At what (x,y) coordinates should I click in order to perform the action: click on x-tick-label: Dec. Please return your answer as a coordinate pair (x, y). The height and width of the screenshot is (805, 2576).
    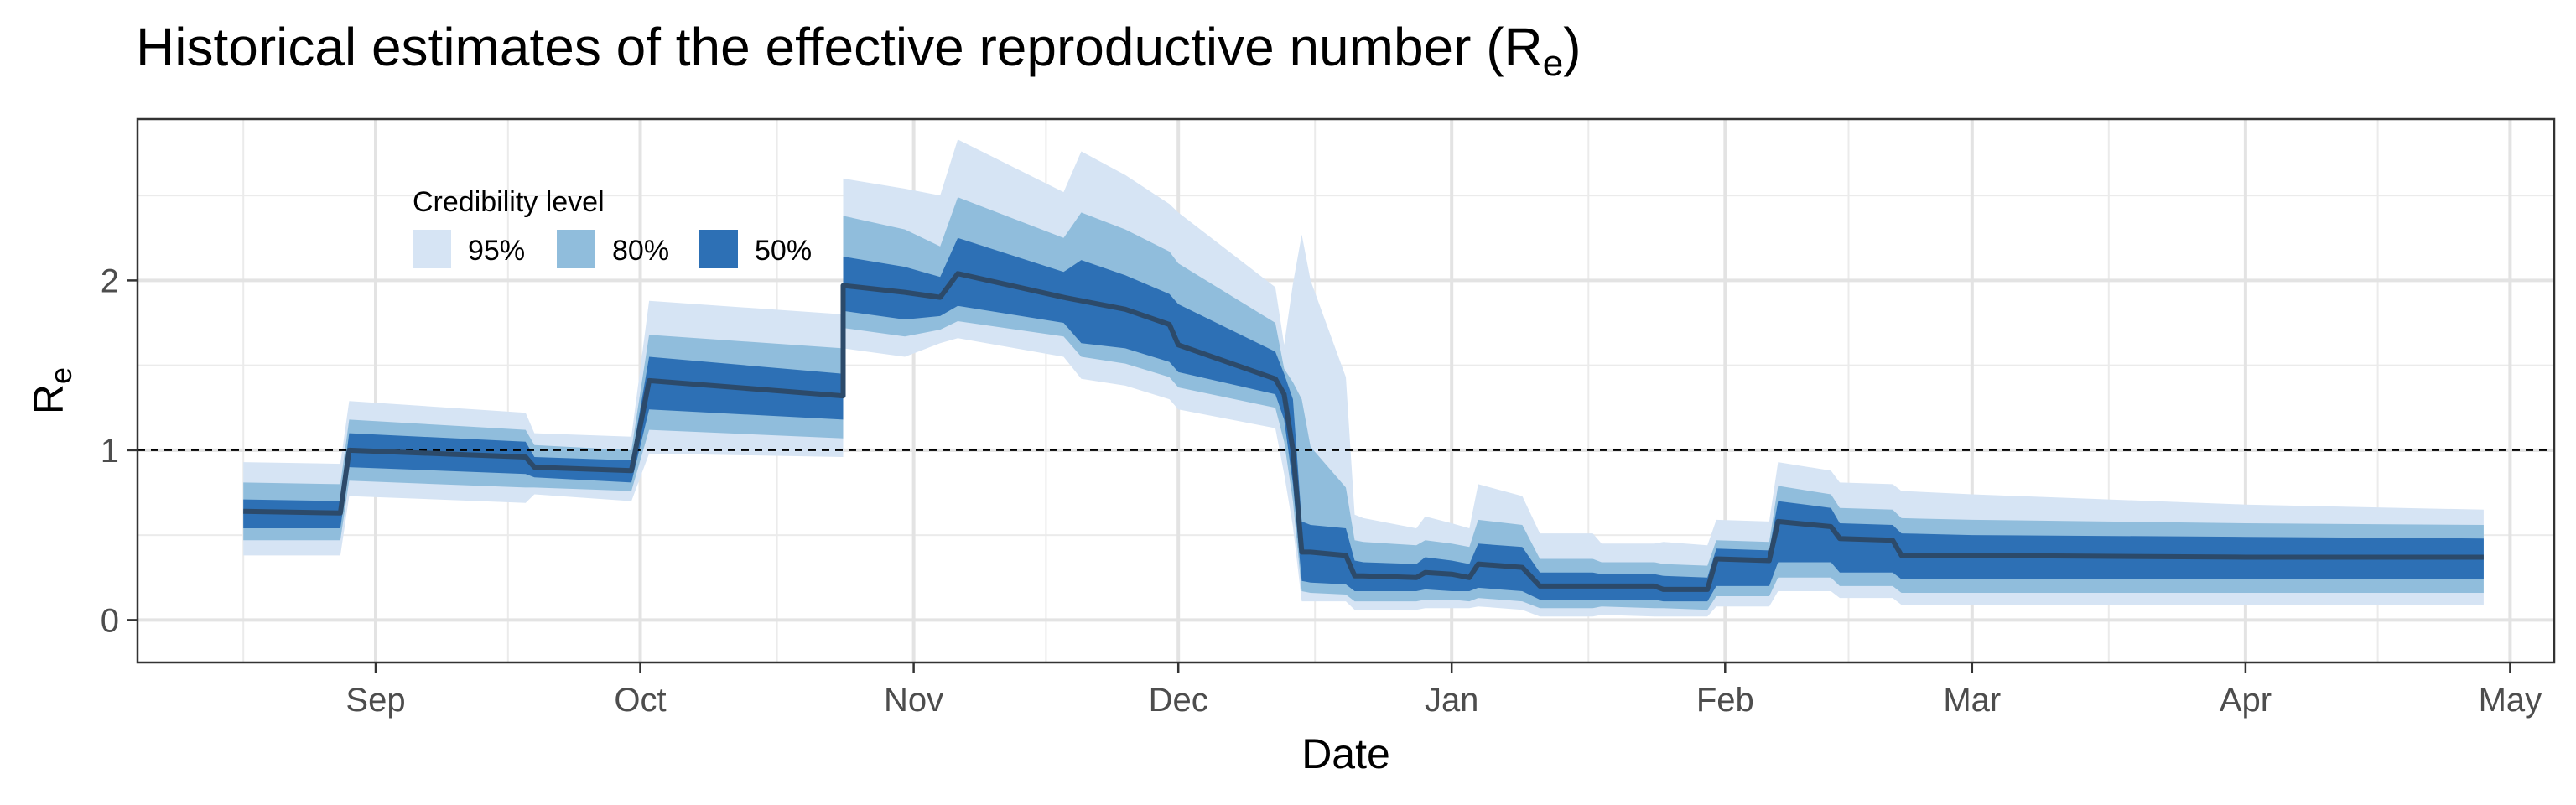
    Looking at the image, I should click on (1178, 700).